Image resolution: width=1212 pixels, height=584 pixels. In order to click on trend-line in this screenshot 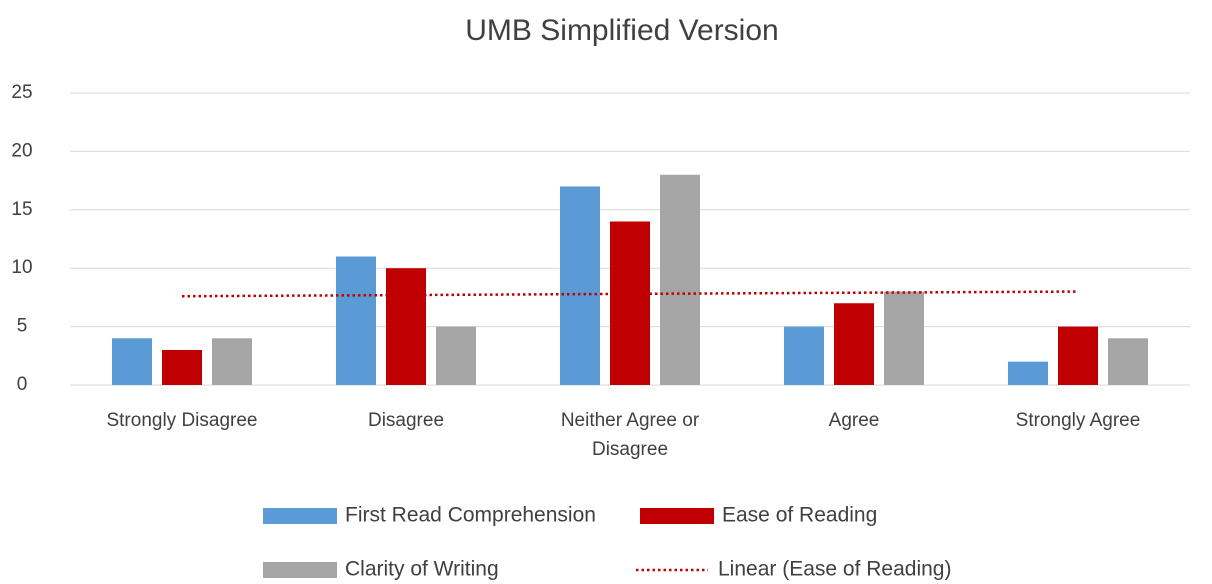, I will do `click(630, 294)`.